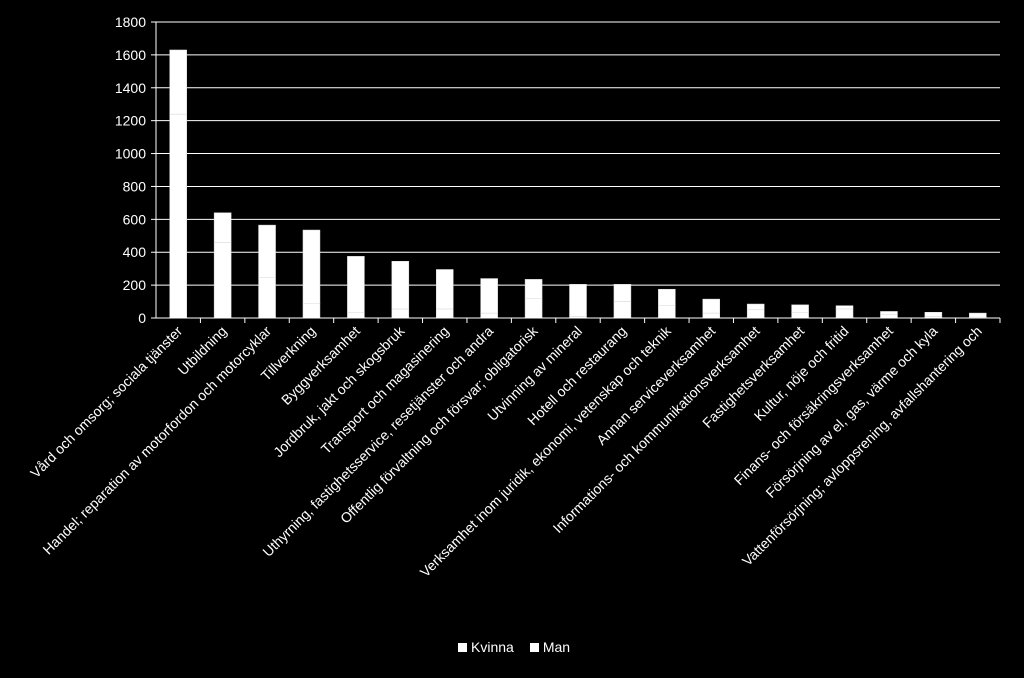 This screenshot has width=1024, height=678. What do you see at coordinates (135, 219) in the screenshot?
I see `y-tick-label: 600` at bounding box center [135, 219].